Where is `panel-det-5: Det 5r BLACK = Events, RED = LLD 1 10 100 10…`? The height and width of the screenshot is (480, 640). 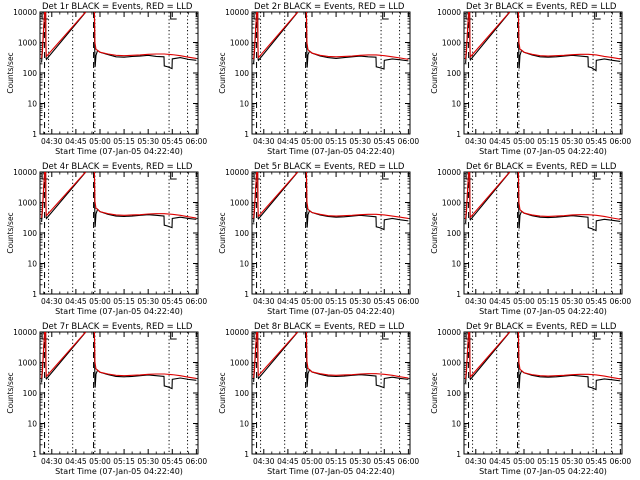
panel-det-5: Det 5r BLACK = Events, RED = LLD 1 10 100 10… is located at coordinates (318, 239).